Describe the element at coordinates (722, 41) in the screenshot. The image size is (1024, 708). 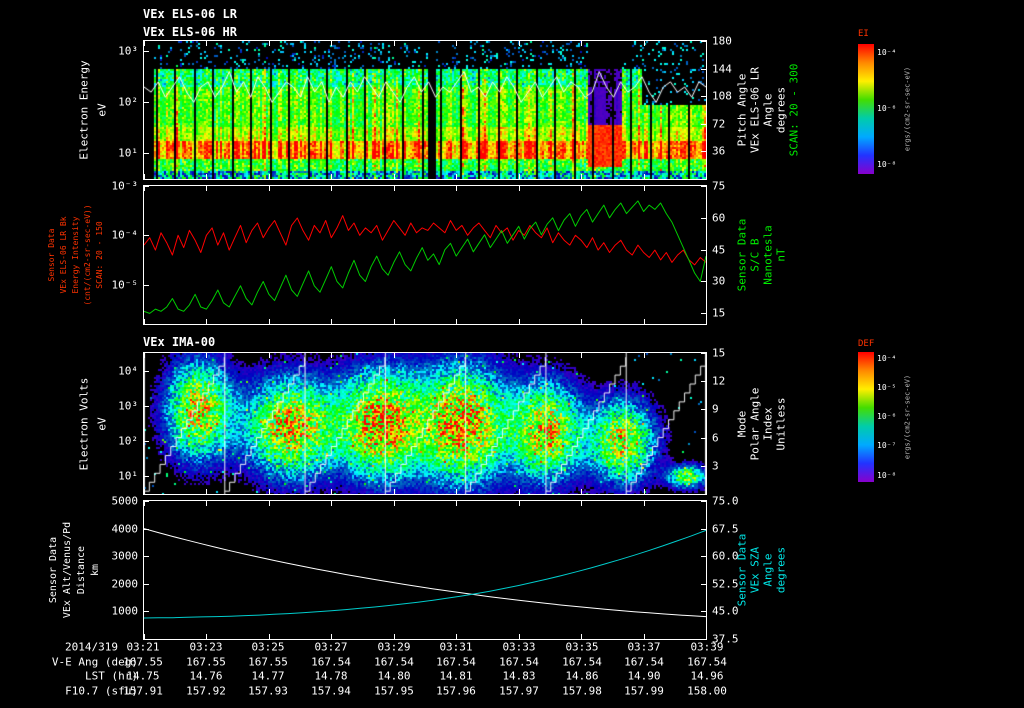
I see `right-axis-tick-label: 180` at that location.